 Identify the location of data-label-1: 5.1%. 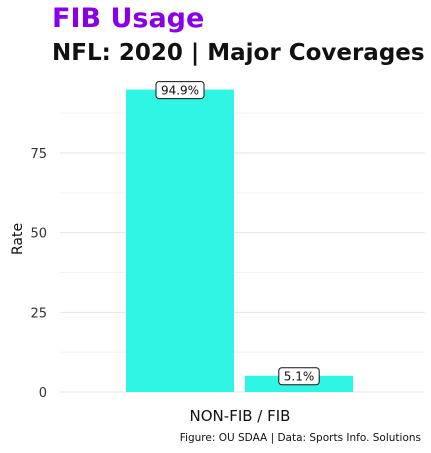
(299, 377).